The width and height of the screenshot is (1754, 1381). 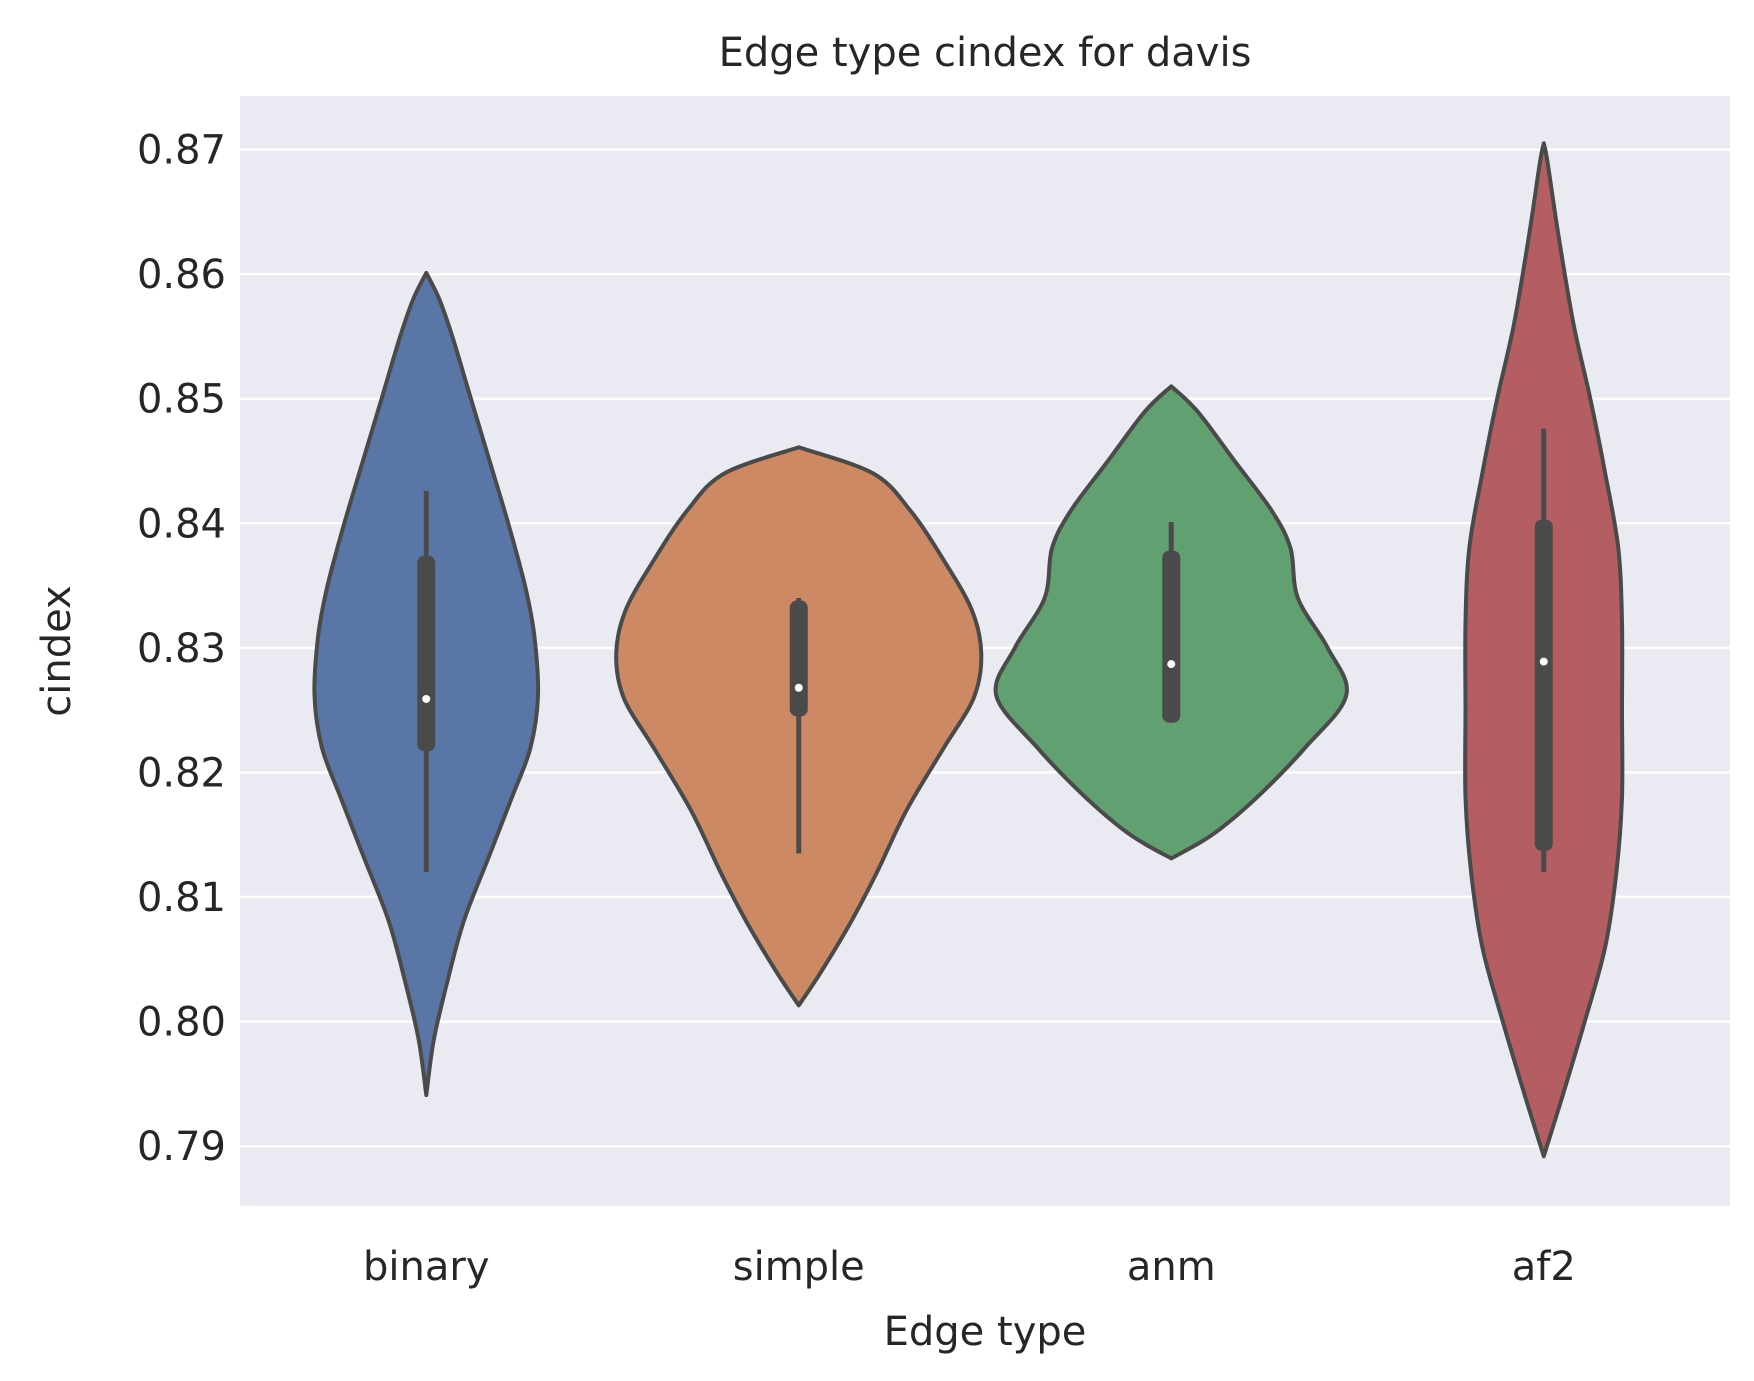 What do you see at coordinates (1171, 1267) in the screenshot?
I see `x-tick-label: anm` at bounding box center [1171, 1267].